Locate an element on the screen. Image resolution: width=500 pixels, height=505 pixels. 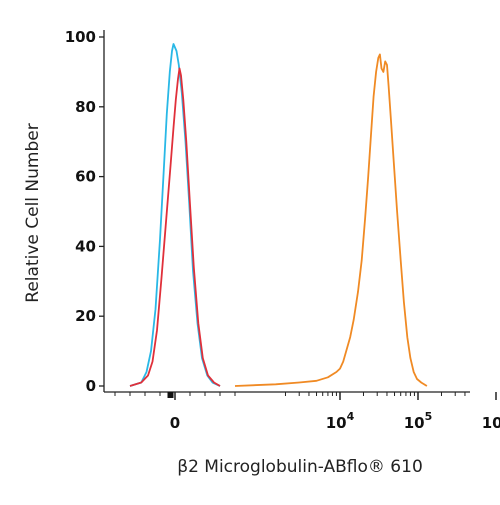
y-tick-label: 0 is located at coordinates (91, 386).